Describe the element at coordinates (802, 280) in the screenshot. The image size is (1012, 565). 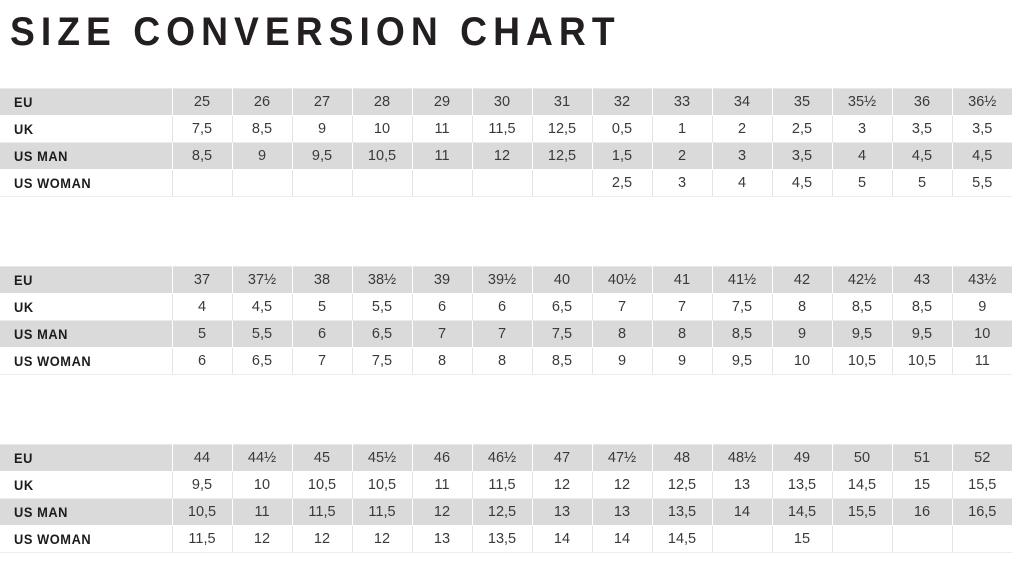
I see `size-cell: 42` at that location.